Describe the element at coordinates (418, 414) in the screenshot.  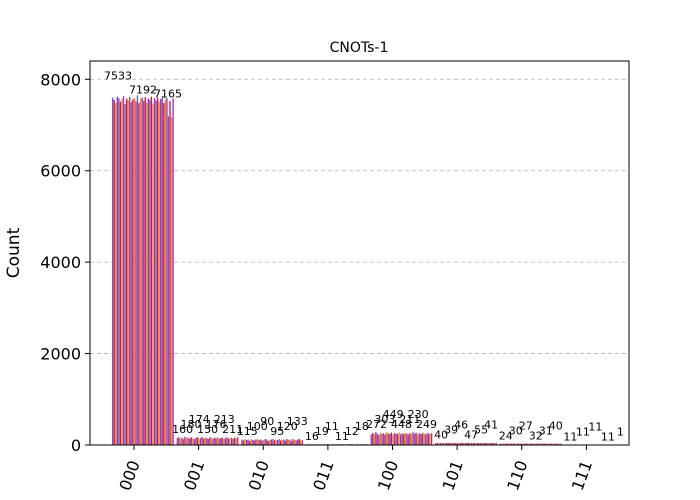
I see `bar-value-label: 230` at that location.